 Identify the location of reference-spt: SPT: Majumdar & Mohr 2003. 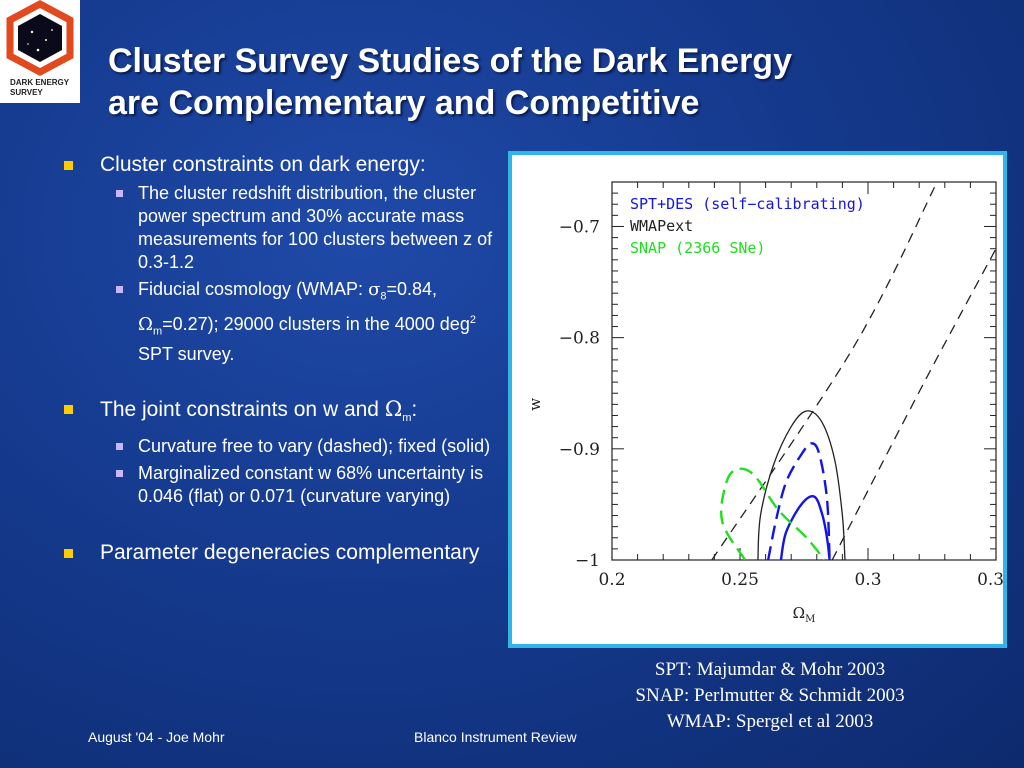
(770, 669).